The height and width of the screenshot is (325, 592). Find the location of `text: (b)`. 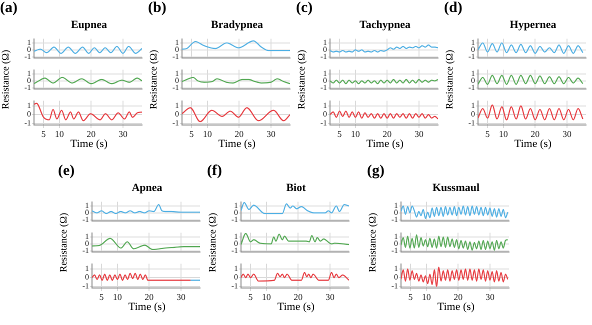

text: (b) is located at coordinates (157, 8).